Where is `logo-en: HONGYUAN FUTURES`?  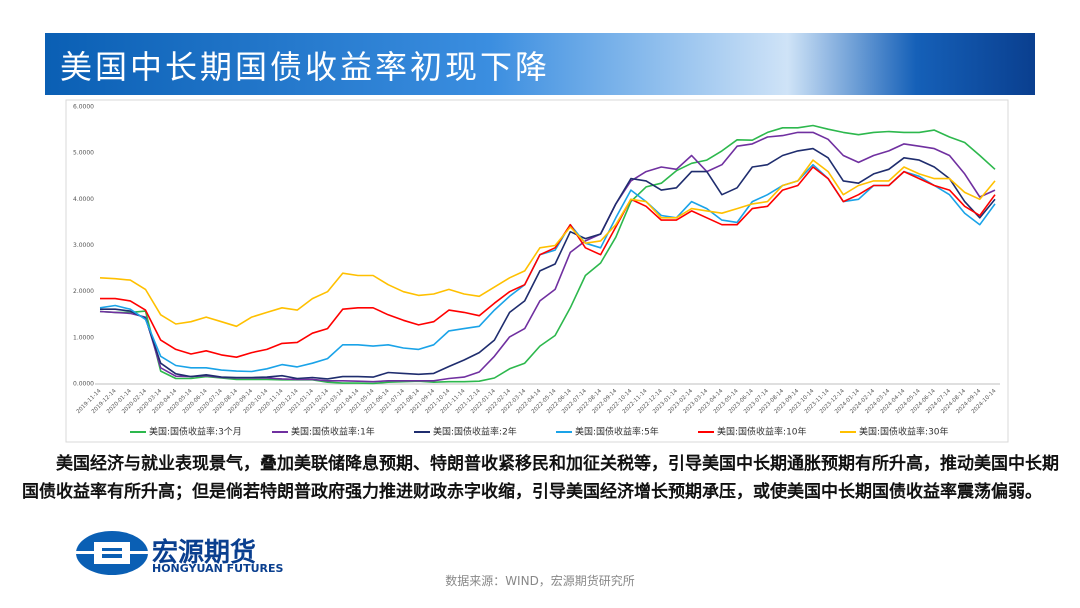 logo-en: HONGYUAN FUTURES is located at coordinates (218, 568).